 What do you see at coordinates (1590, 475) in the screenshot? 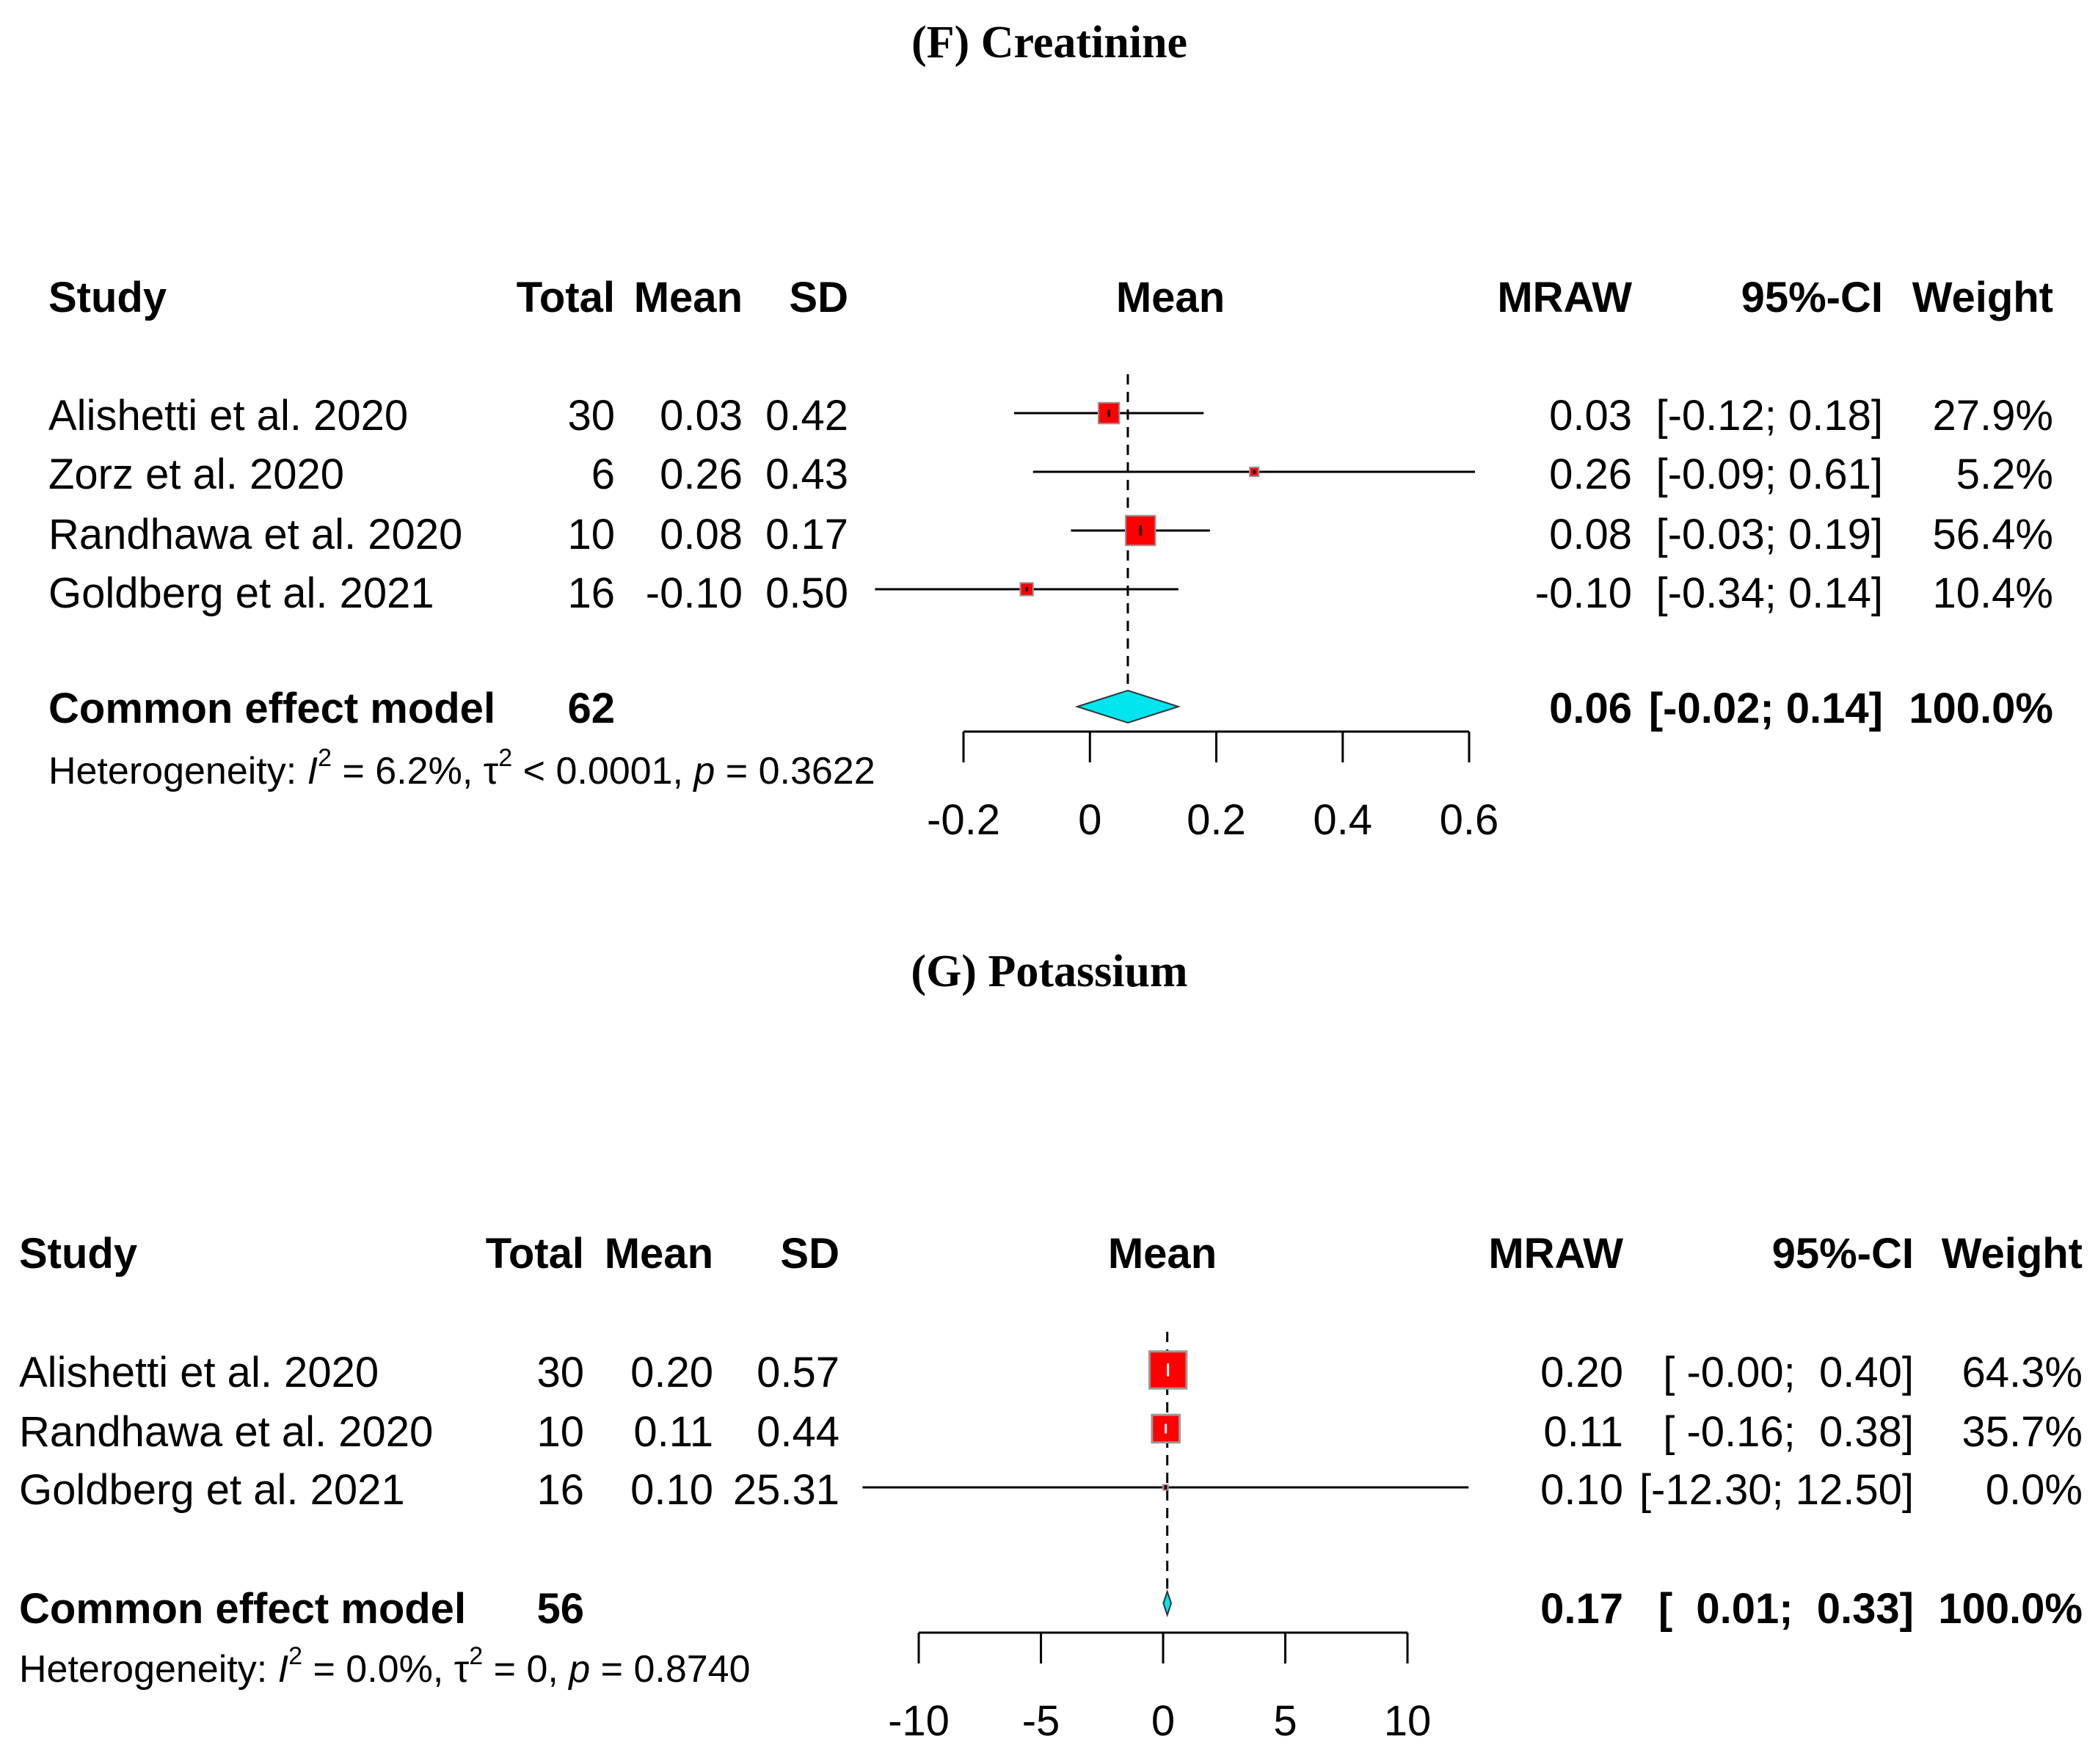
I see `study-mraw: 0.26` at bounding box center [1590, 475].